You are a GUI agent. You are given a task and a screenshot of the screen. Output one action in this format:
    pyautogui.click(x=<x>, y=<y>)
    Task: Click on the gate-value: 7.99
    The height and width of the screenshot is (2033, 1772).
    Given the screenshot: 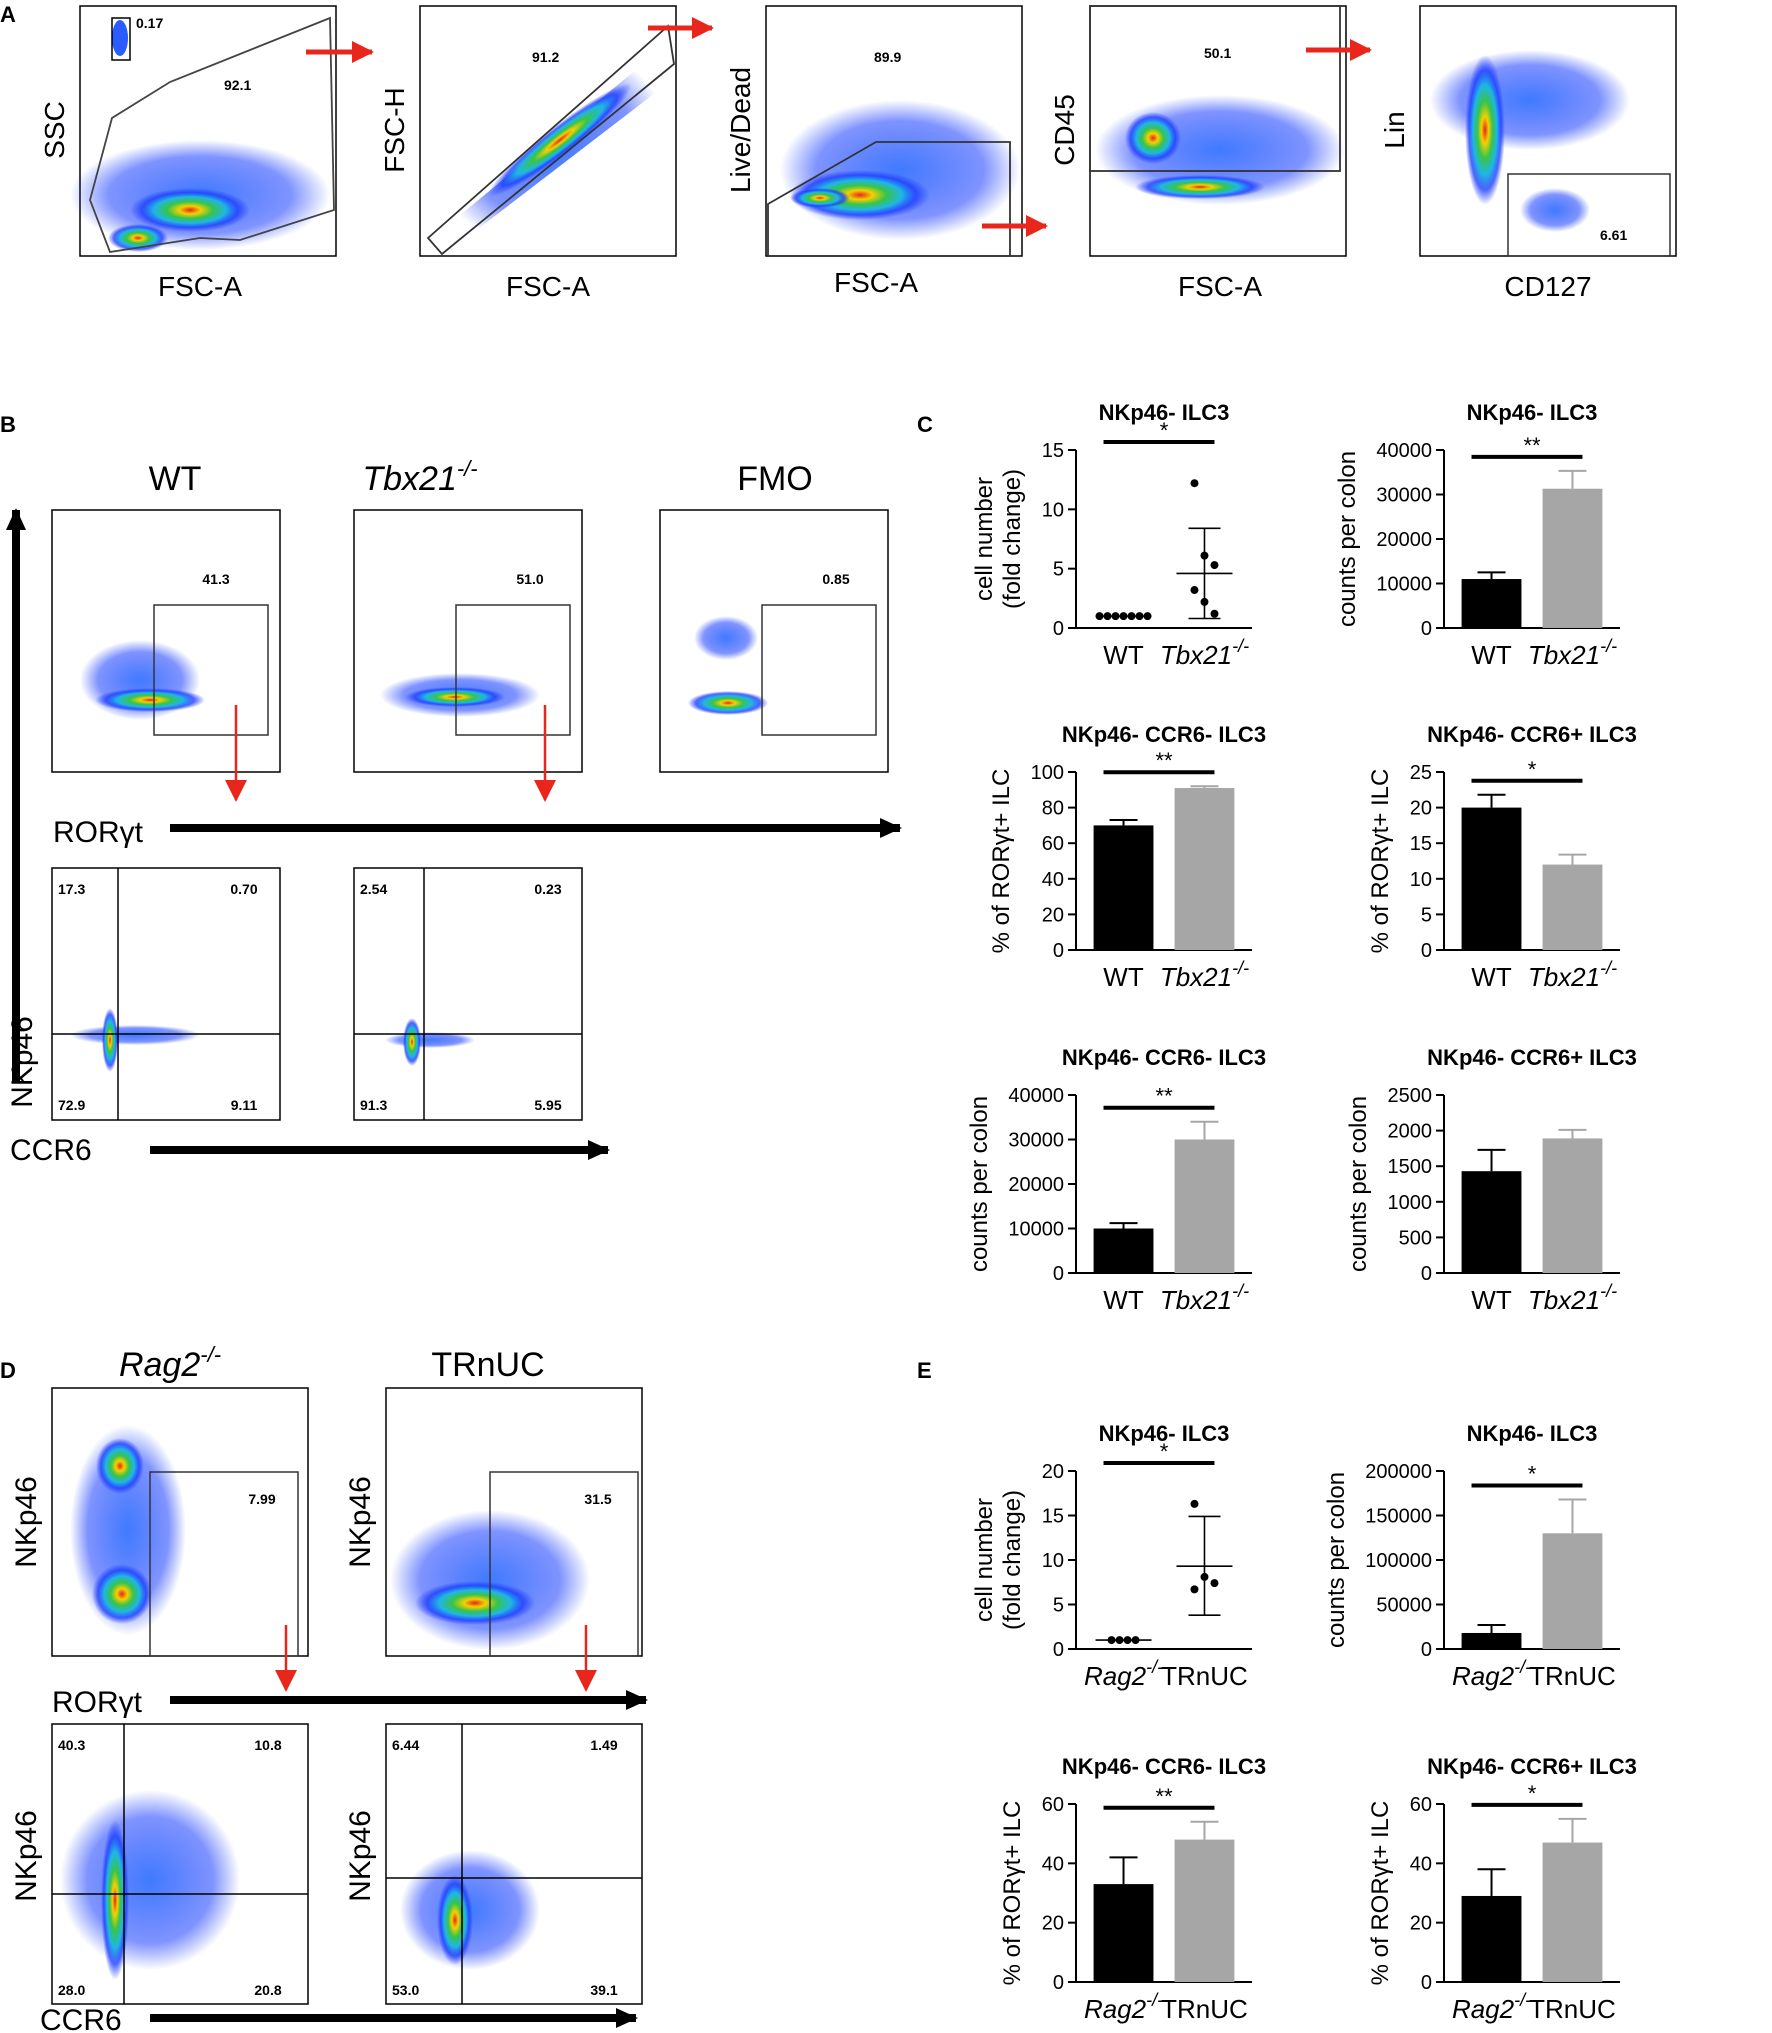 What is the action you would take?
    pyautogui.click(x=261, y=1499)
    